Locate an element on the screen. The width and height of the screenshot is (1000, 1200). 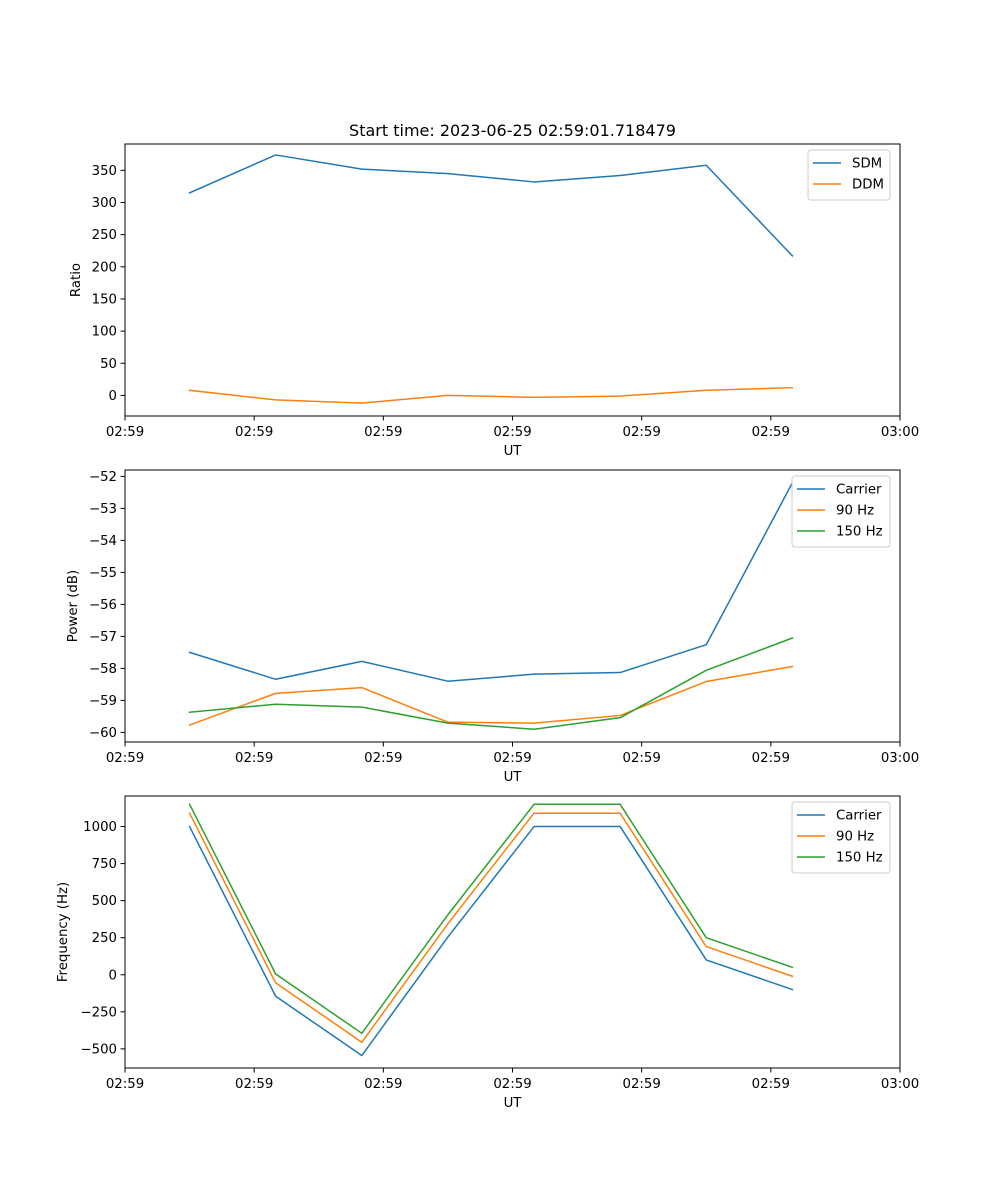
y-tick-label: 200 is located at coordinates (104, 267).